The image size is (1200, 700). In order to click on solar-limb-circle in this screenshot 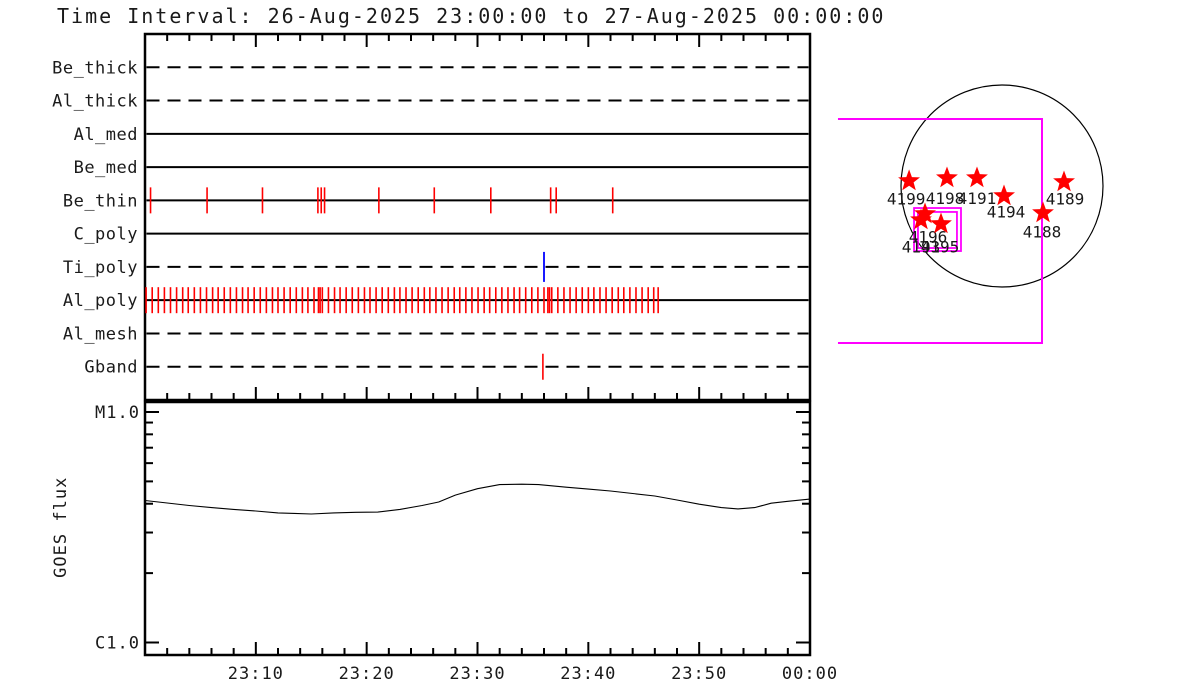, I will do `click(1002, 186)`.